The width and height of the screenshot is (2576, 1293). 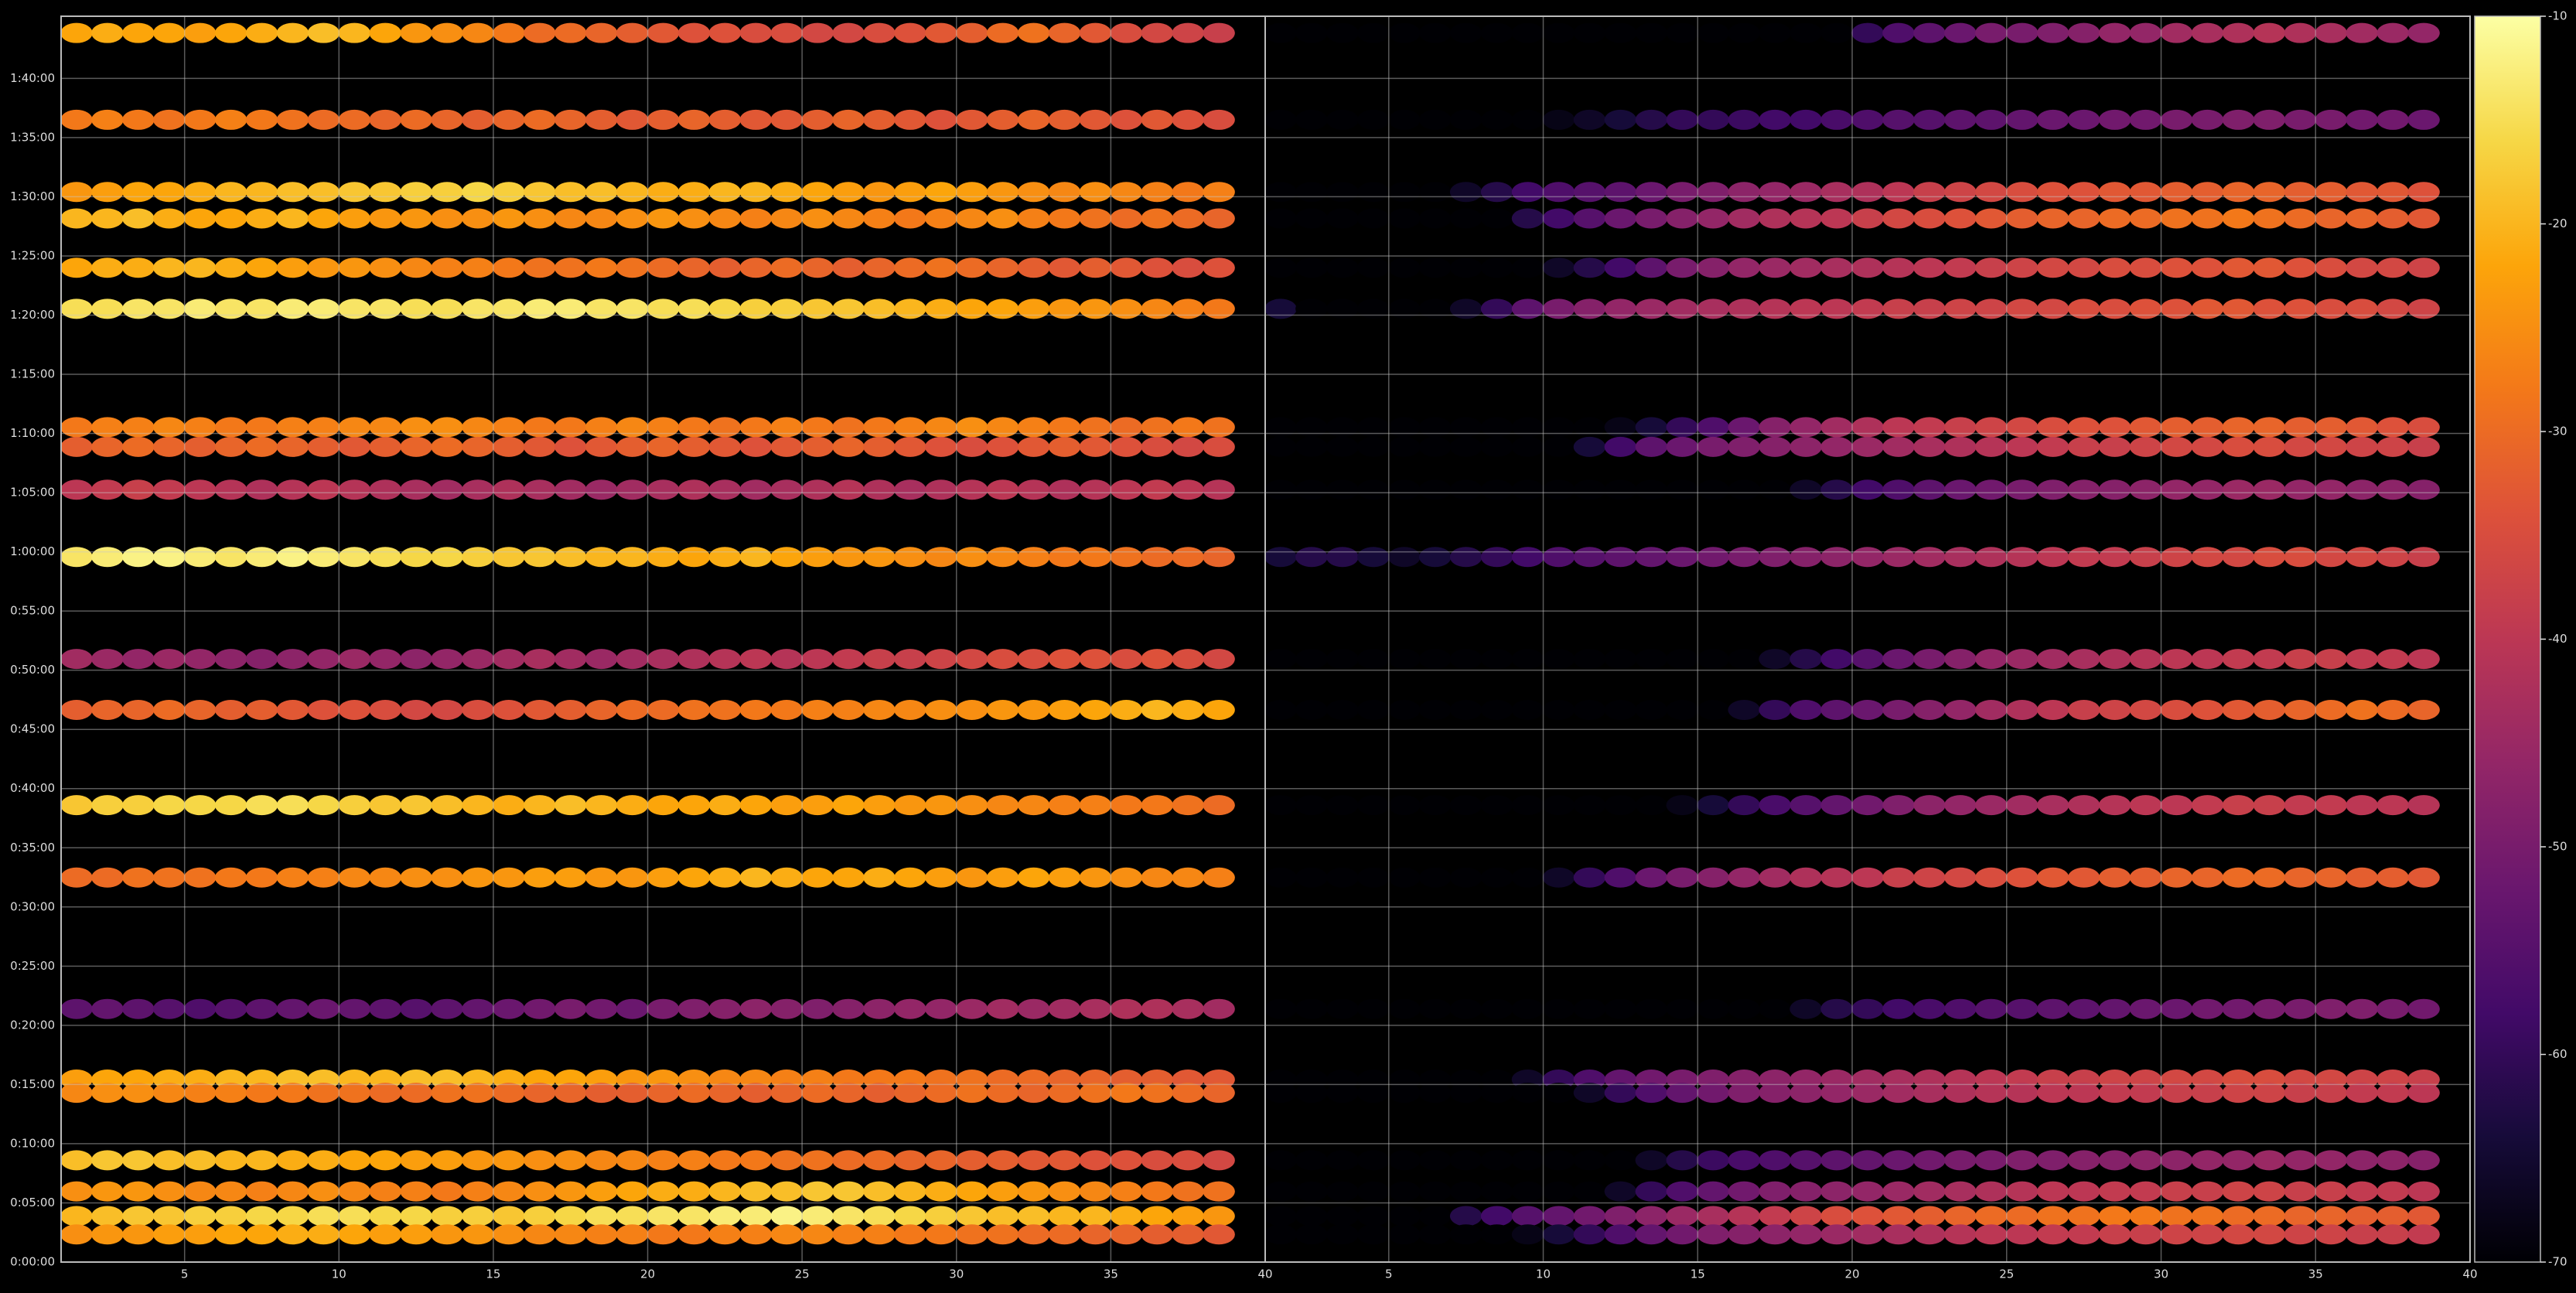 What do you see at coordinates (32, 1143) in the screenshot?
I see `y-tick-label: 0:10:00` at bounding box center [32, 1143].